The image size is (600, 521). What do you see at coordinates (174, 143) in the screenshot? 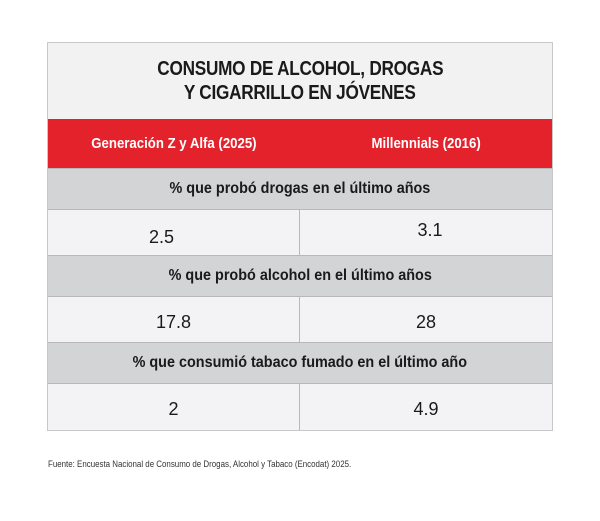
I see `column-header-gen-z: Generación Z y Alfa (2025)` at bounding box center [174, 143].